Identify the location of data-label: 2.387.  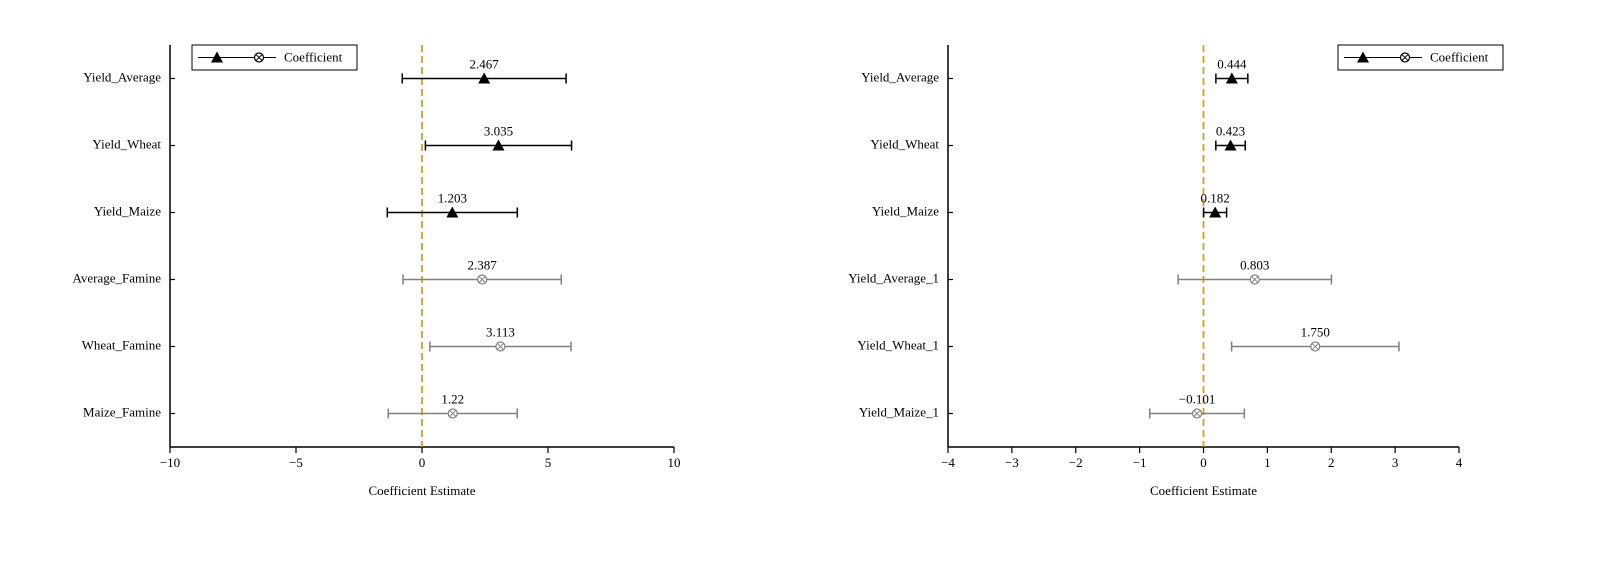
(483, 264).